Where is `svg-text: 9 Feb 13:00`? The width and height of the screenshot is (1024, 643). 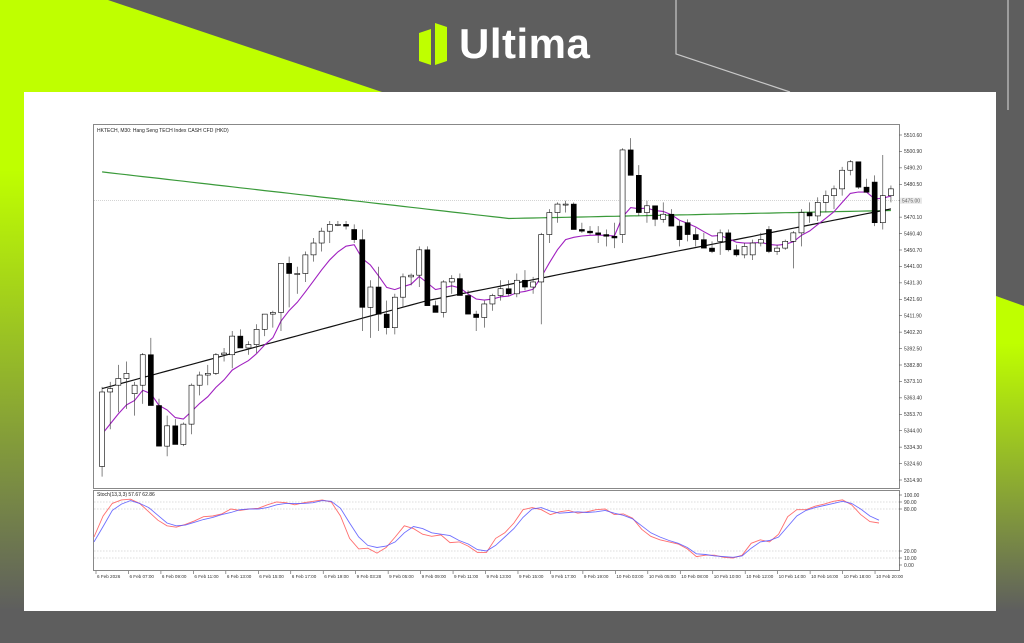
svg-text: 9 Feb 13:00 is located at coordinates (499, 576).